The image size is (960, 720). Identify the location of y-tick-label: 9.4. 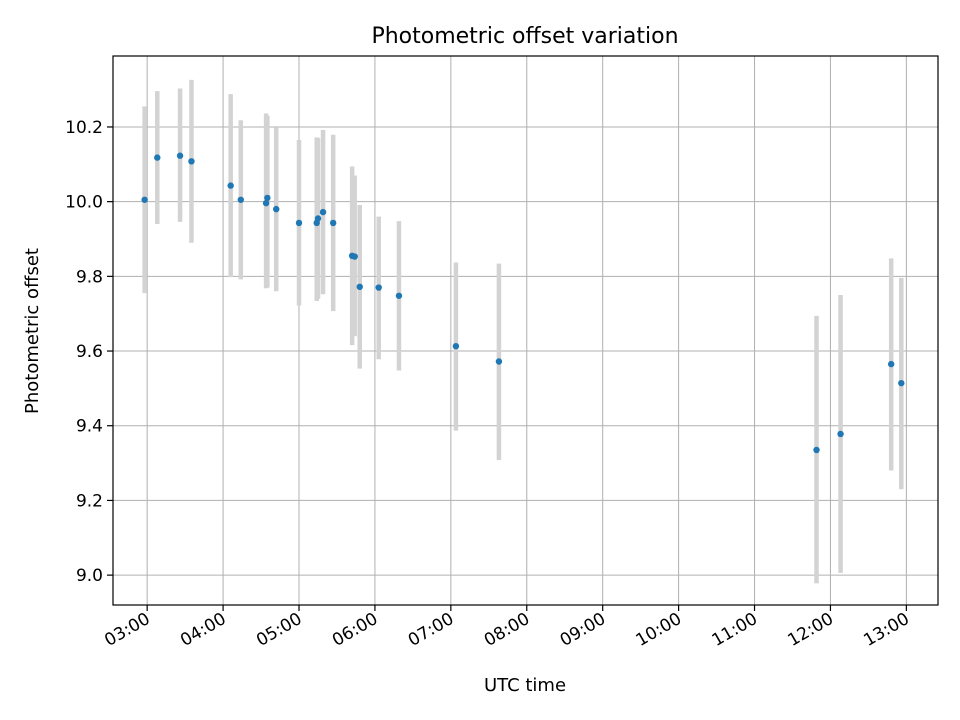
(89, 427).